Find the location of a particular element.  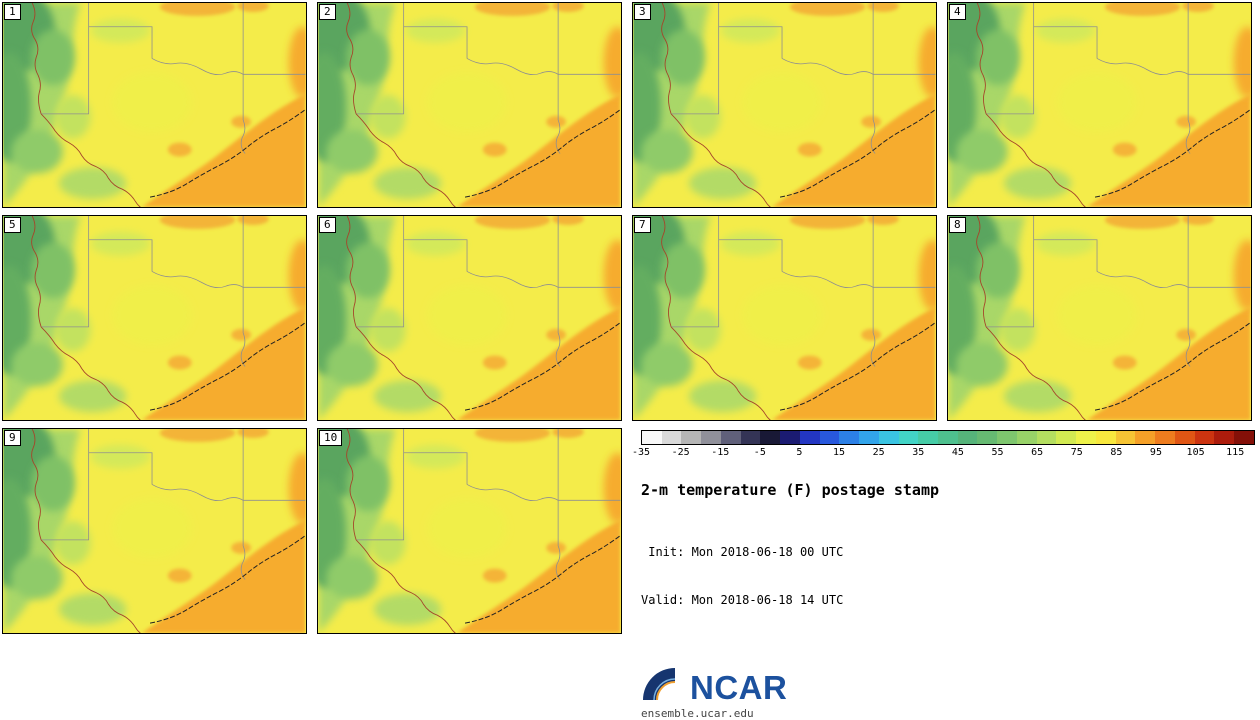

stamp-1: 1 is located at coordinates (154, 105).